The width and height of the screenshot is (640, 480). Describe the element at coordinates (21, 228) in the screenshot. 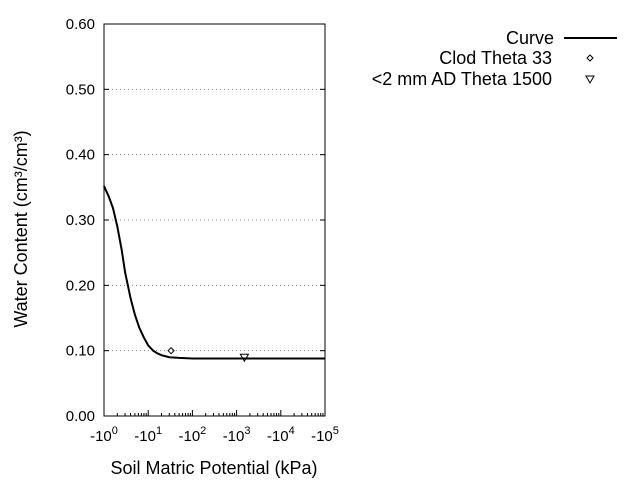

I see `y-axis-label: Water Content (cm³/cm³)` at that location.